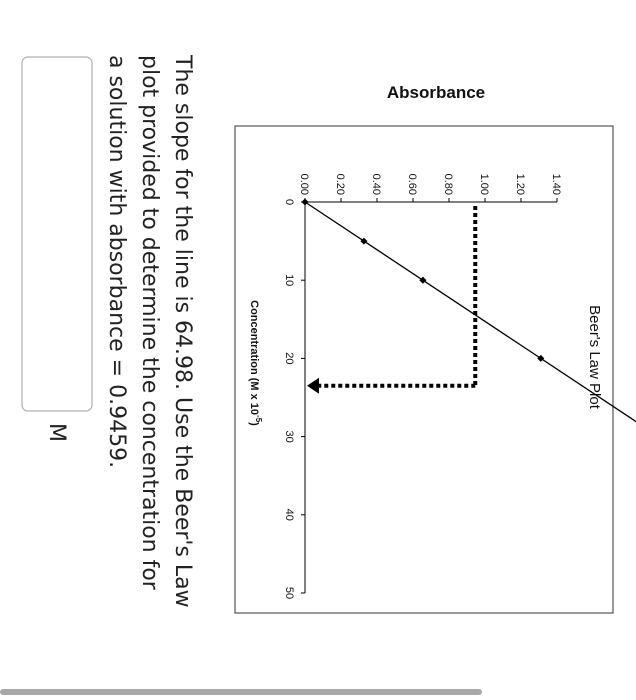 Image resolution: width=636 pixels, height=700 pixels. I want to click on x-tick-label: 50, so click(289, 593).